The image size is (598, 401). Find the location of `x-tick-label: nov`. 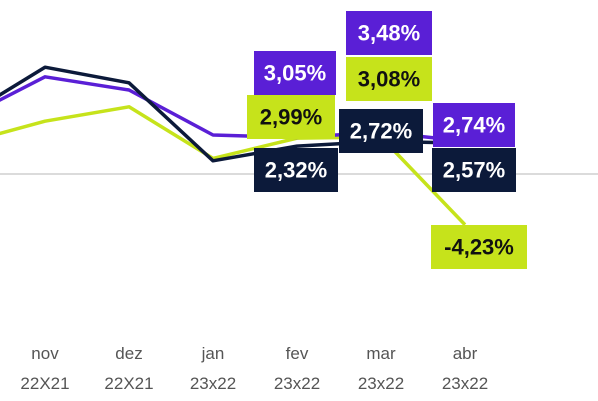

x-tick-label: nov is located at coordinates (45, 353).